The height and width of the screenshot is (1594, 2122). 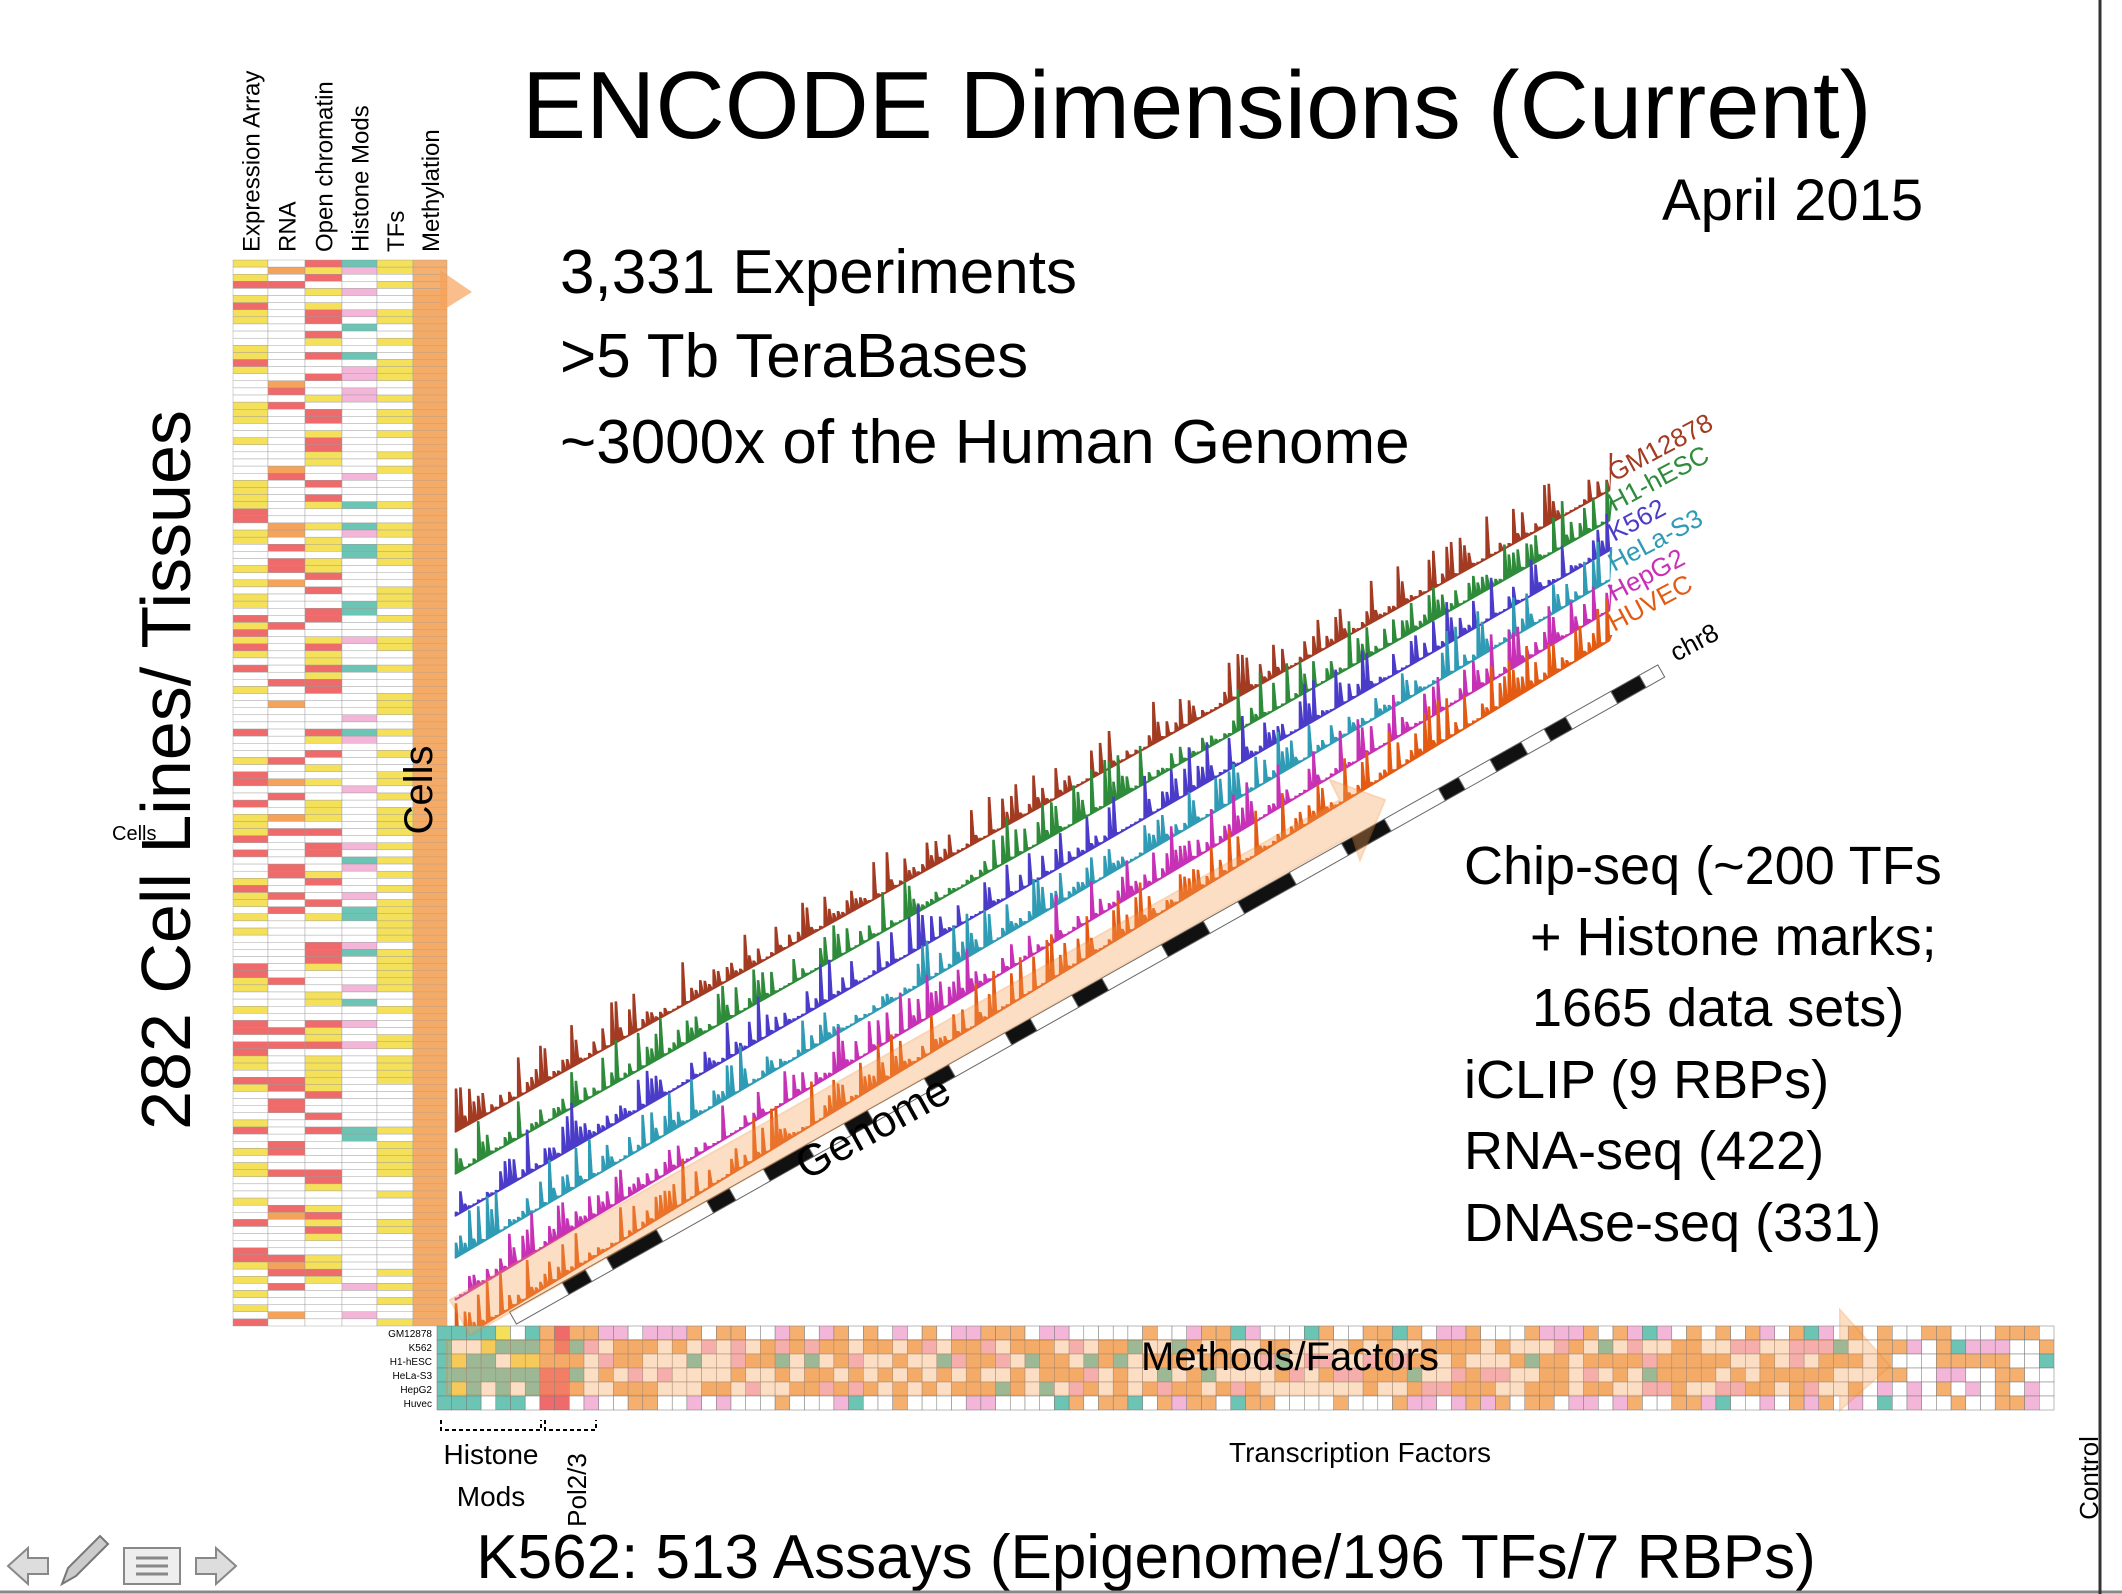 What do you see at coordinates (1169, 1360) in the screenshot?
I see `methods-arrow` at bounding box center [1169, 1360].